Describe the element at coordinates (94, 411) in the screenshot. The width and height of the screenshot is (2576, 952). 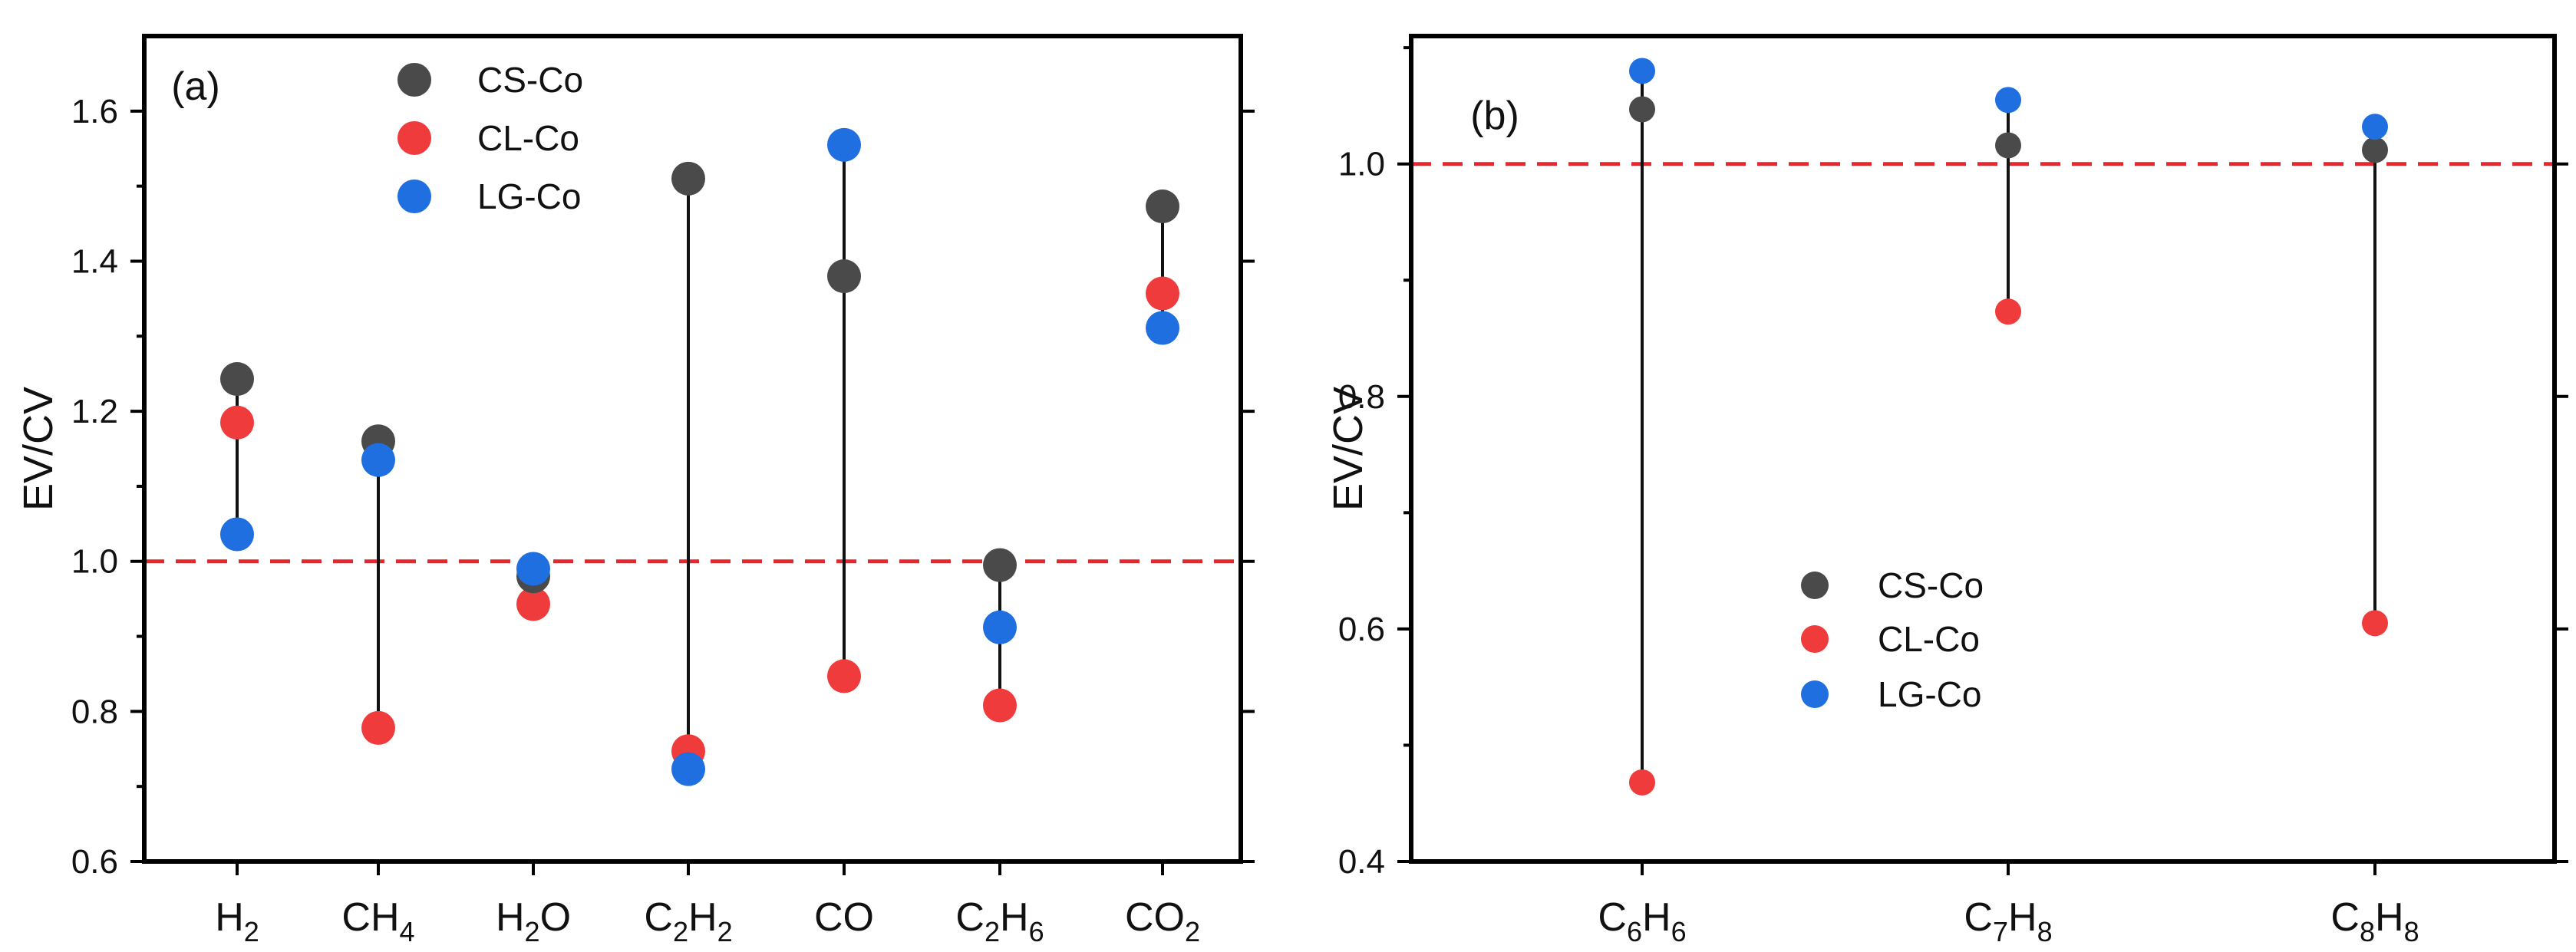
I see `y-tick-label: 1.2` at that location.